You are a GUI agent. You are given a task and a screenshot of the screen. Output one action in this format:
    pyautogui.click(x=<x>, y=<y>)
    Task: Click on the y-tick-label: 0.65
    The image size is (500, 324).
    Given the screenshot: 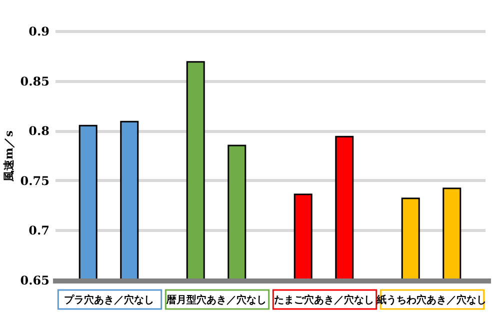 What is the action you would take?
    pyautogui.click(x=35, y=281)
    